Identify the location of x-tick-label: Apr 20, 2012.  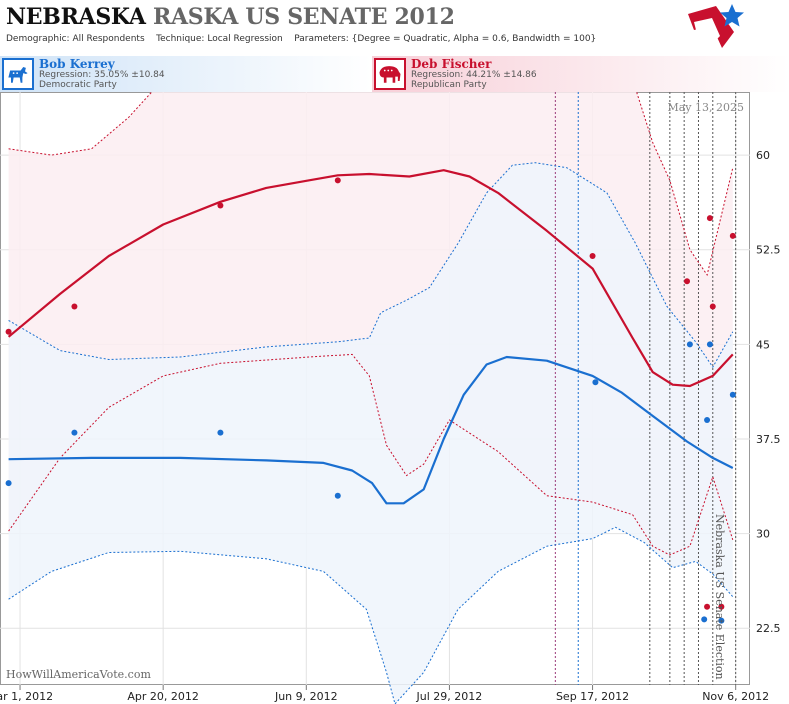
(163, 696).